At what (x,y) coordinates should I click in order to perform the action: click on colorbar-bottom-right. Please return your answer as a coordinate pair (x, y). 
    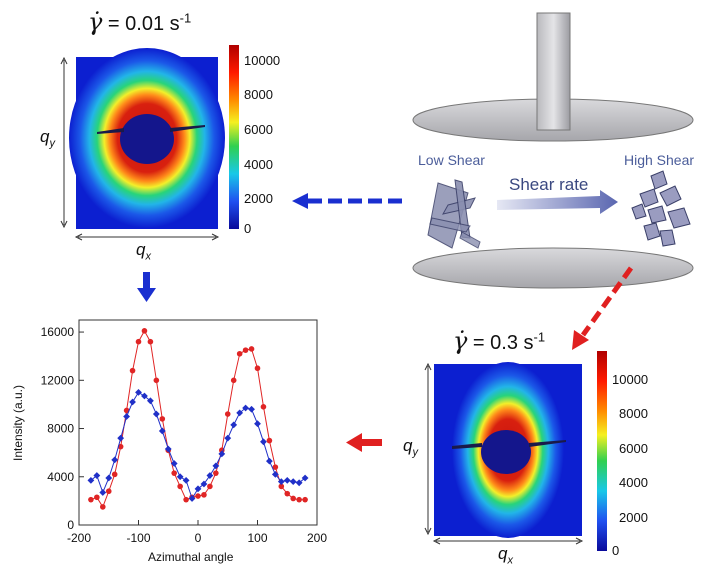
    Looking at the image, I should click on (602, 451).